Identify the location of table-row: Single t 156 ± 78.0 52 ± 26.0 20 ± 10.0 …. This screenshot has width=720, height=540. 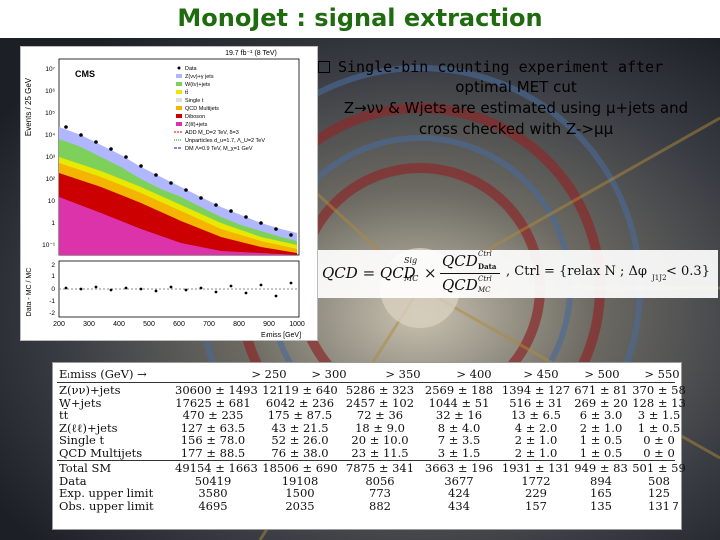
(367, 440).